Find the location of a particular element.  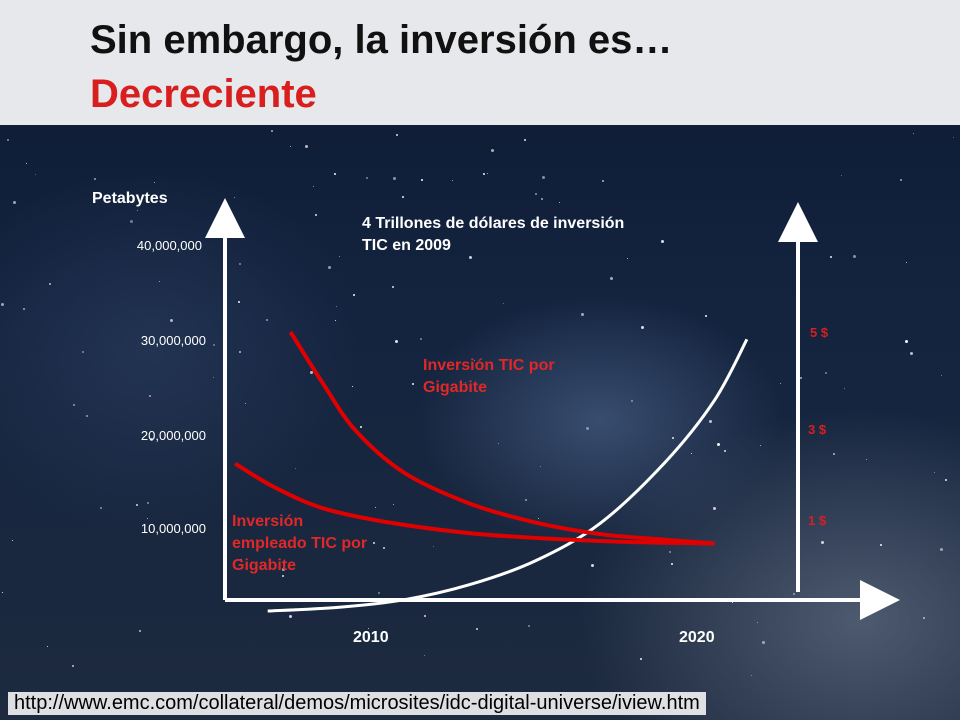

right-tick-label: 3 $ is located at coordinates (817, 429).